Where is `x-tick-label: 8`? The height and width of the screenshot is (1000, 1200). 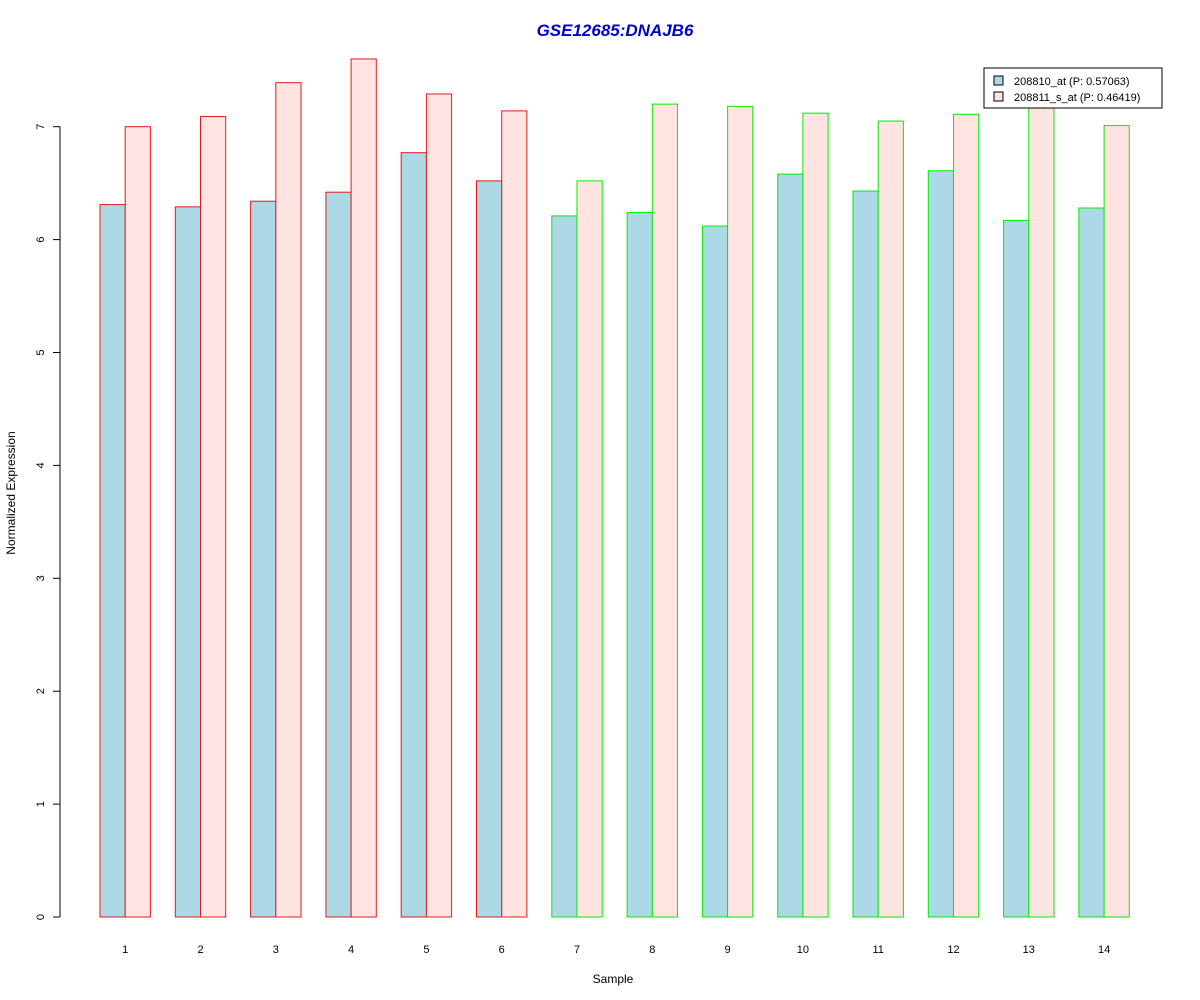
x-tick-label: 8 is located at coordinates (652, 950).